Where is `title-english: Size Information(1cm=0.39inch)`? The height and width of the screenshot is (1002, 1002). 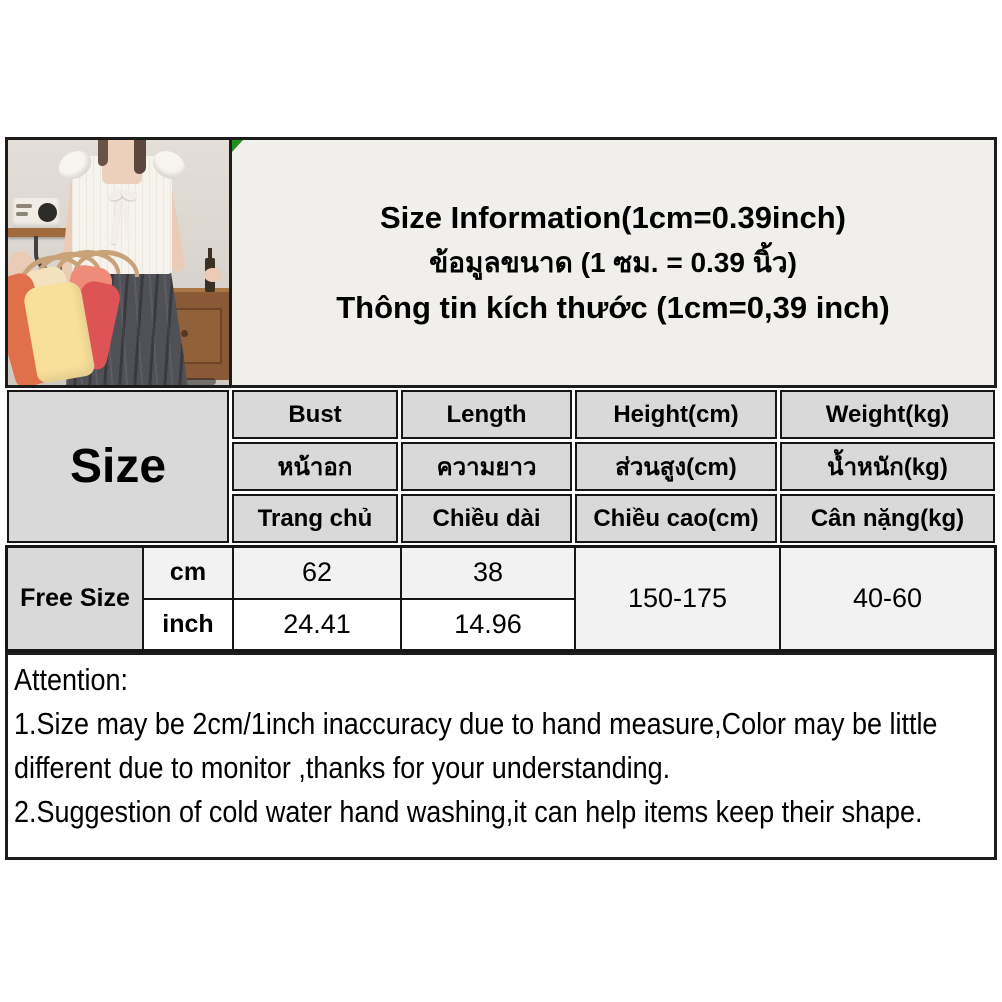
title-english: Size Information(1cm=0.39inch) is located at coordinates (613, 217).